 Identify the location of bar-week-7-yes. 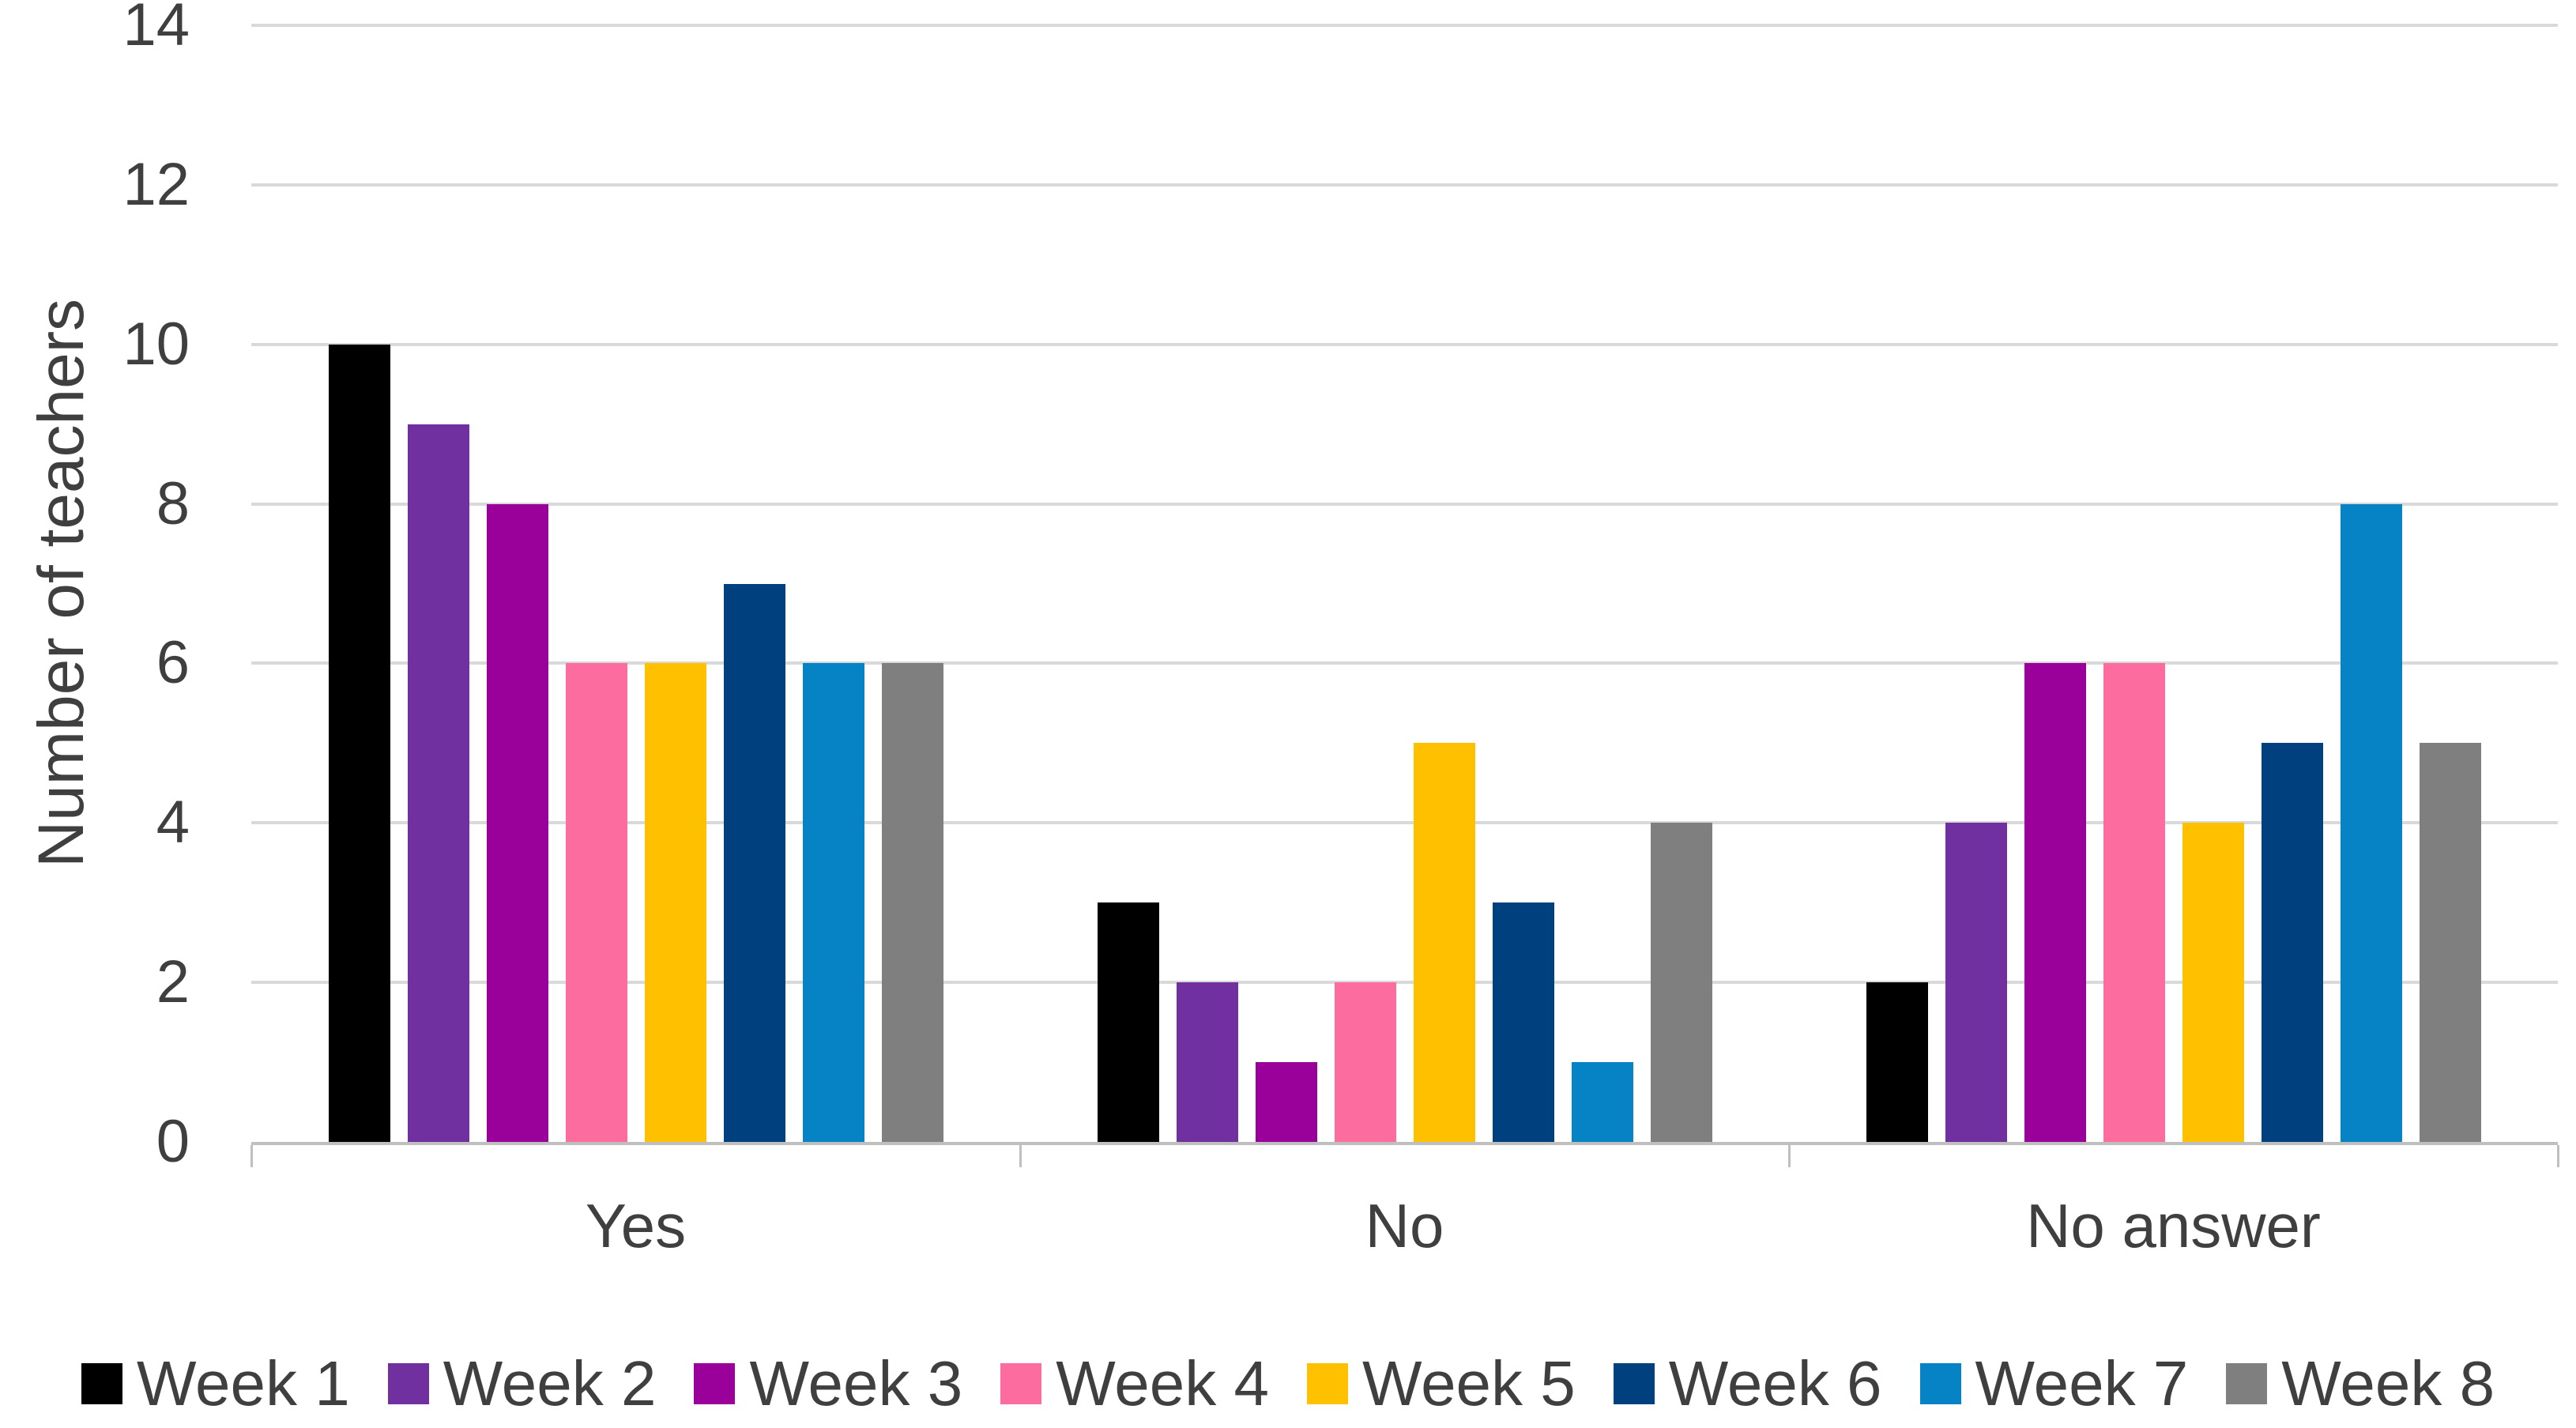
(833, 902).